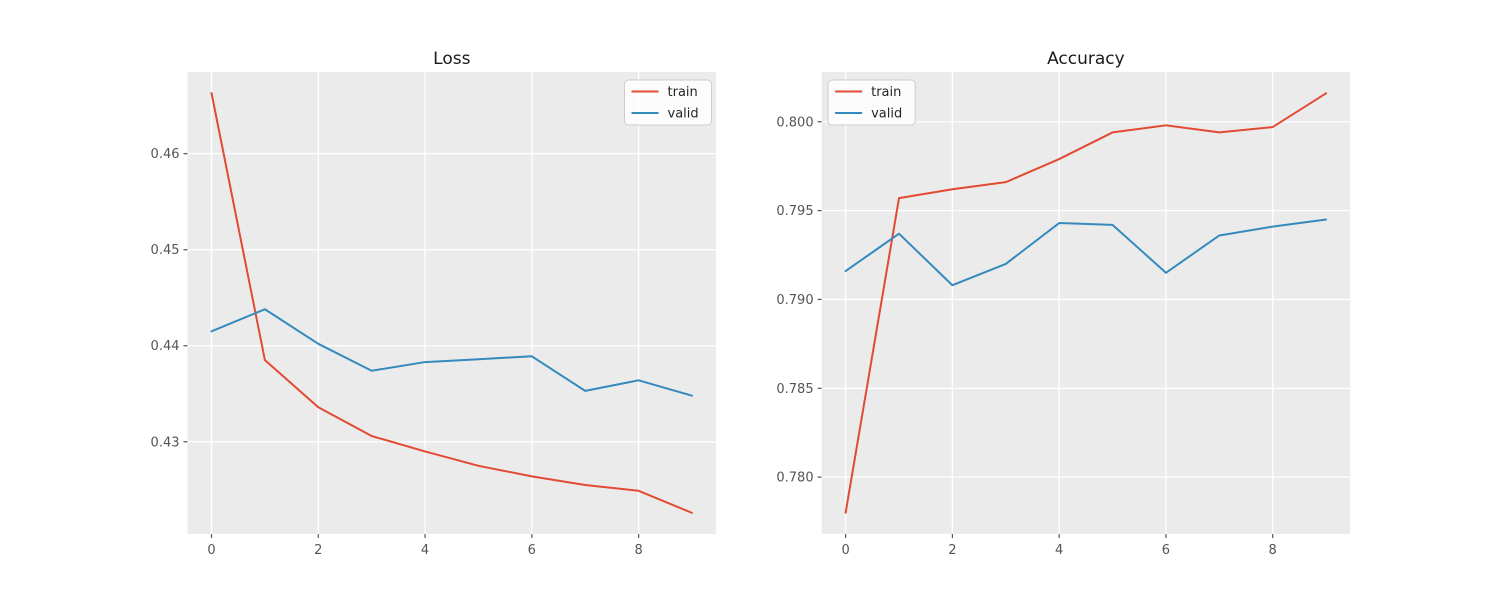 This screenshot has width=1500, height=600. I want to click on accuracy-chart-title: Accuracy, so click(1086, 59).